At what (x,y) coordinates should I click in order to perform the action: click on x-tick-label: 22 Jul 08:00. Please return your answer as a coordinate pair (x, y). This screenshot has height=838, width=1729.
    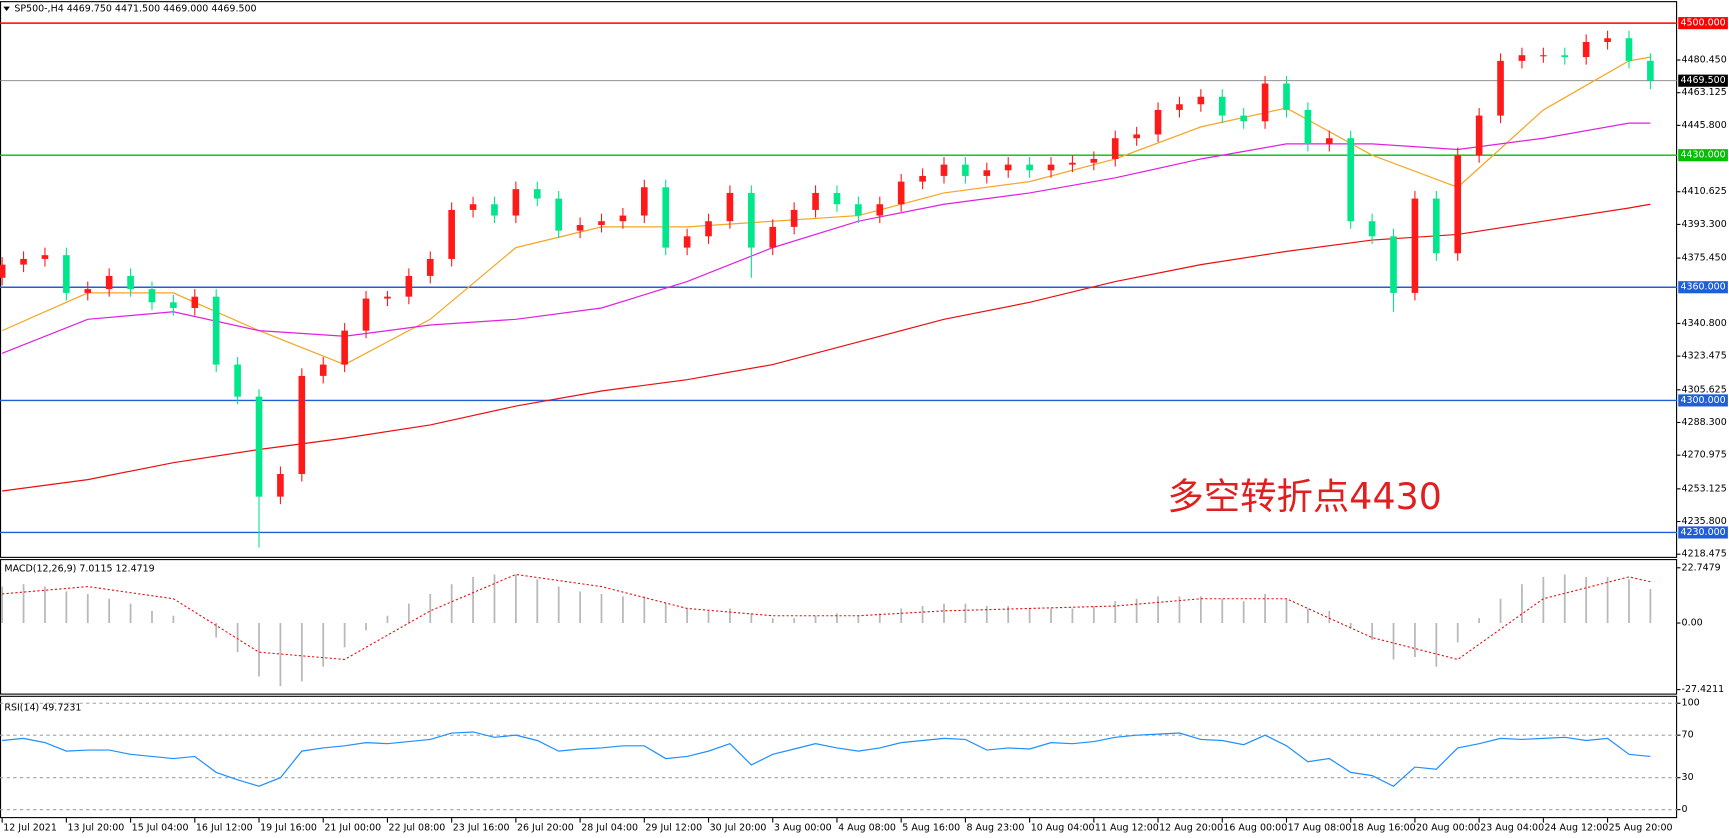
    Looking at the image, I should click on (417, 828).